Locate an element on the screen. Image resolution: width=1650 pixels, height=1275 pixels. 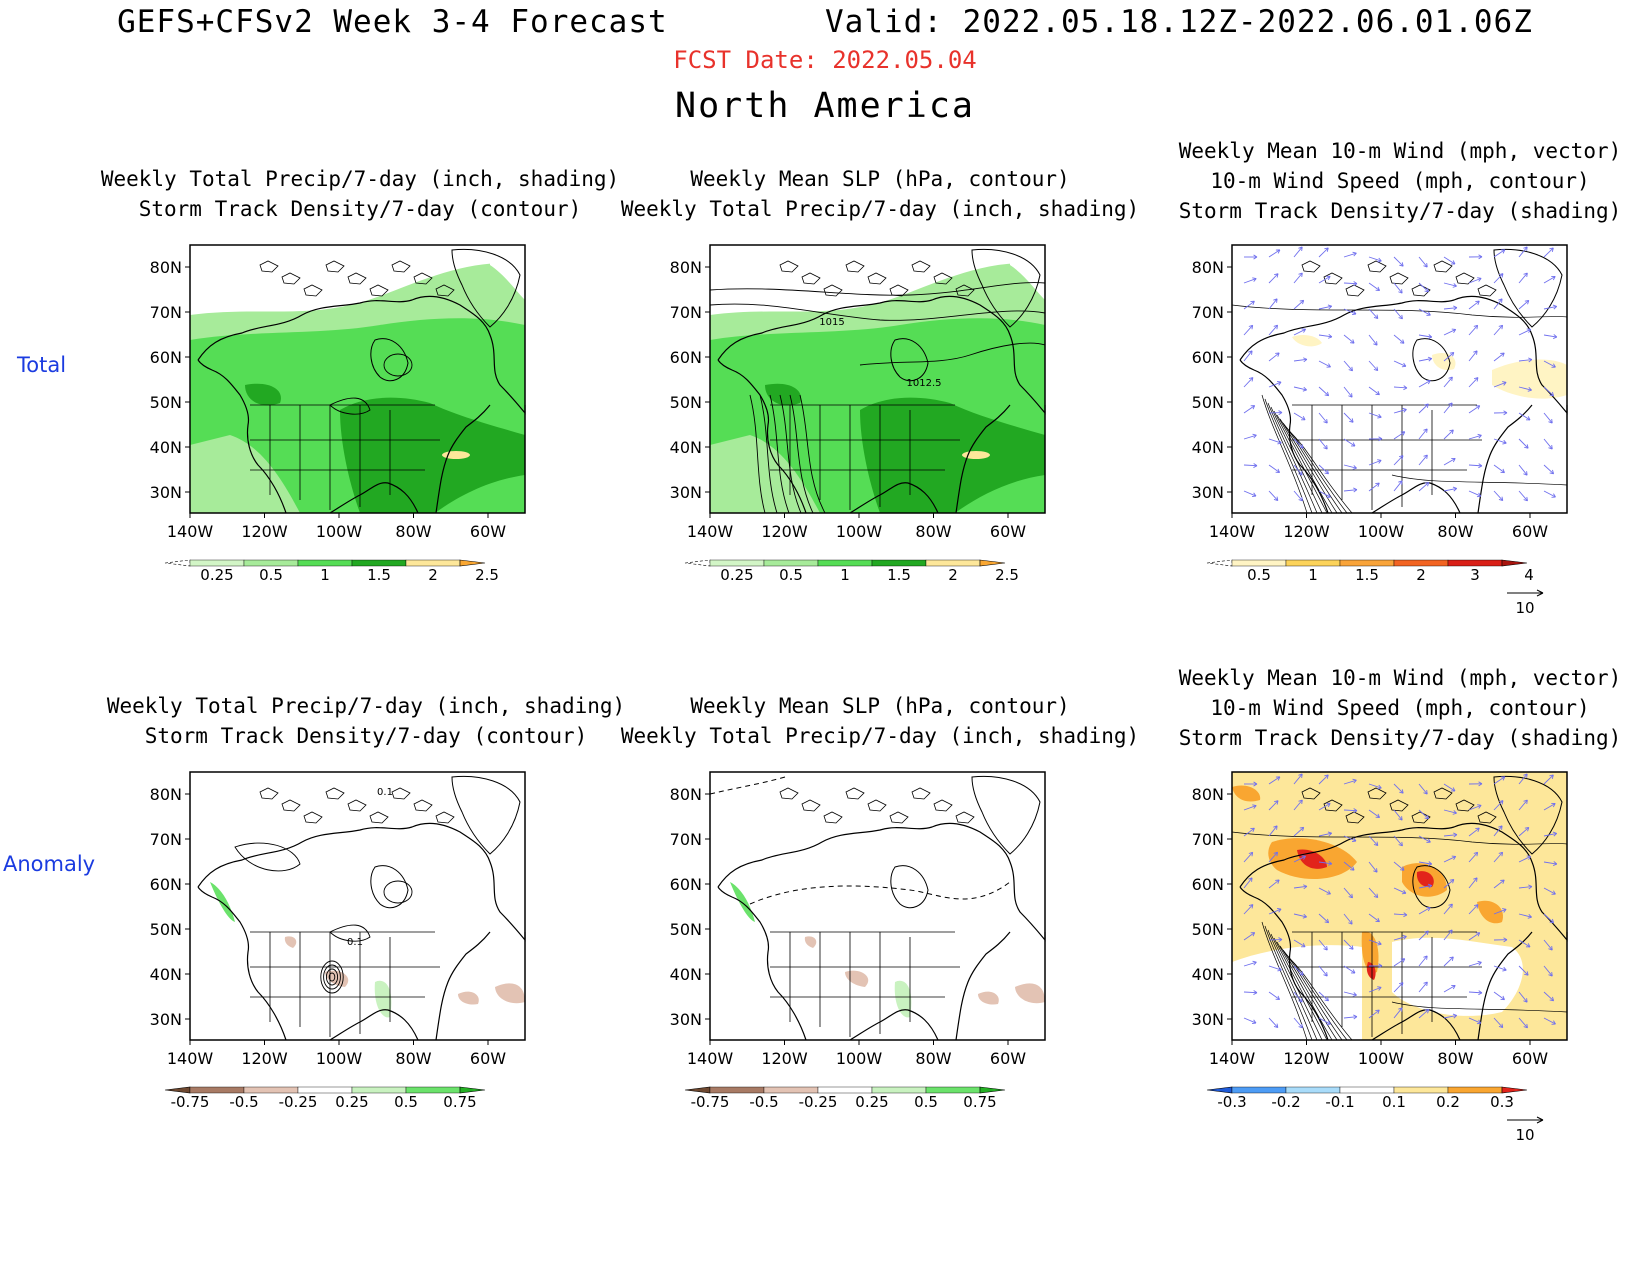
lon-tick-label: 60W is located at coordinates (488, 531).